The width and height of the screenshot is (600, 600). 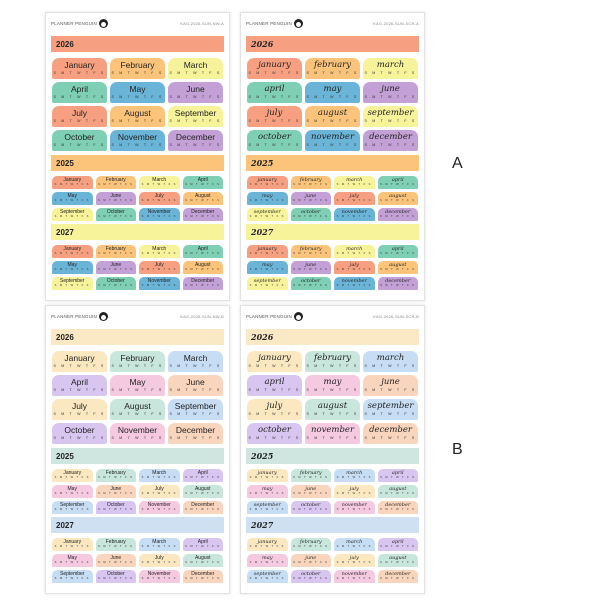 What do you see at coordinates (267, 473) in the screenshot?
I see `month-name: january` at bounding box center [267, 473].